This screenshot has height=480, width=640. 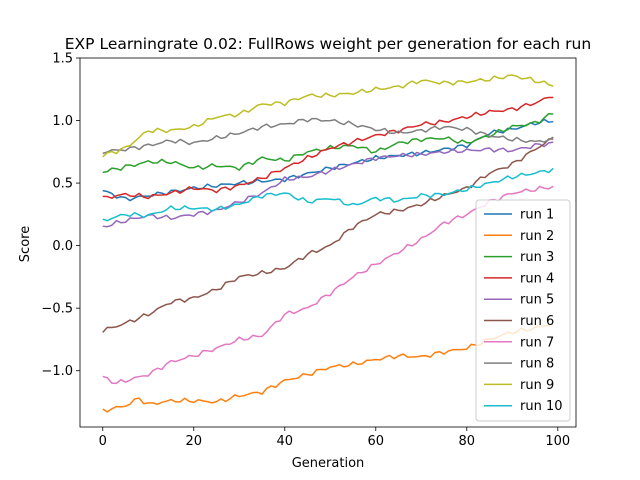 I want to click on legend-label-6: run 6, so click(x=537, y=321).